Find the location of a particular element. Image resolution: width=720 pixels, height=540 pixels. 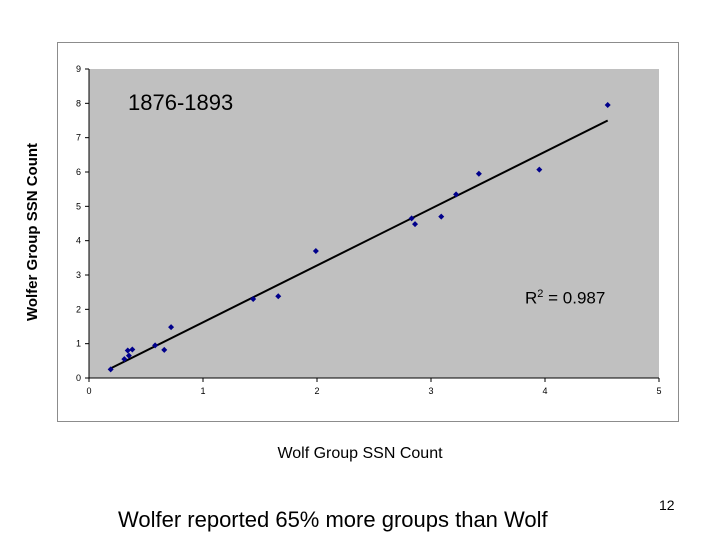

x-tick-label: 5 is located at coordinates (658, 391).